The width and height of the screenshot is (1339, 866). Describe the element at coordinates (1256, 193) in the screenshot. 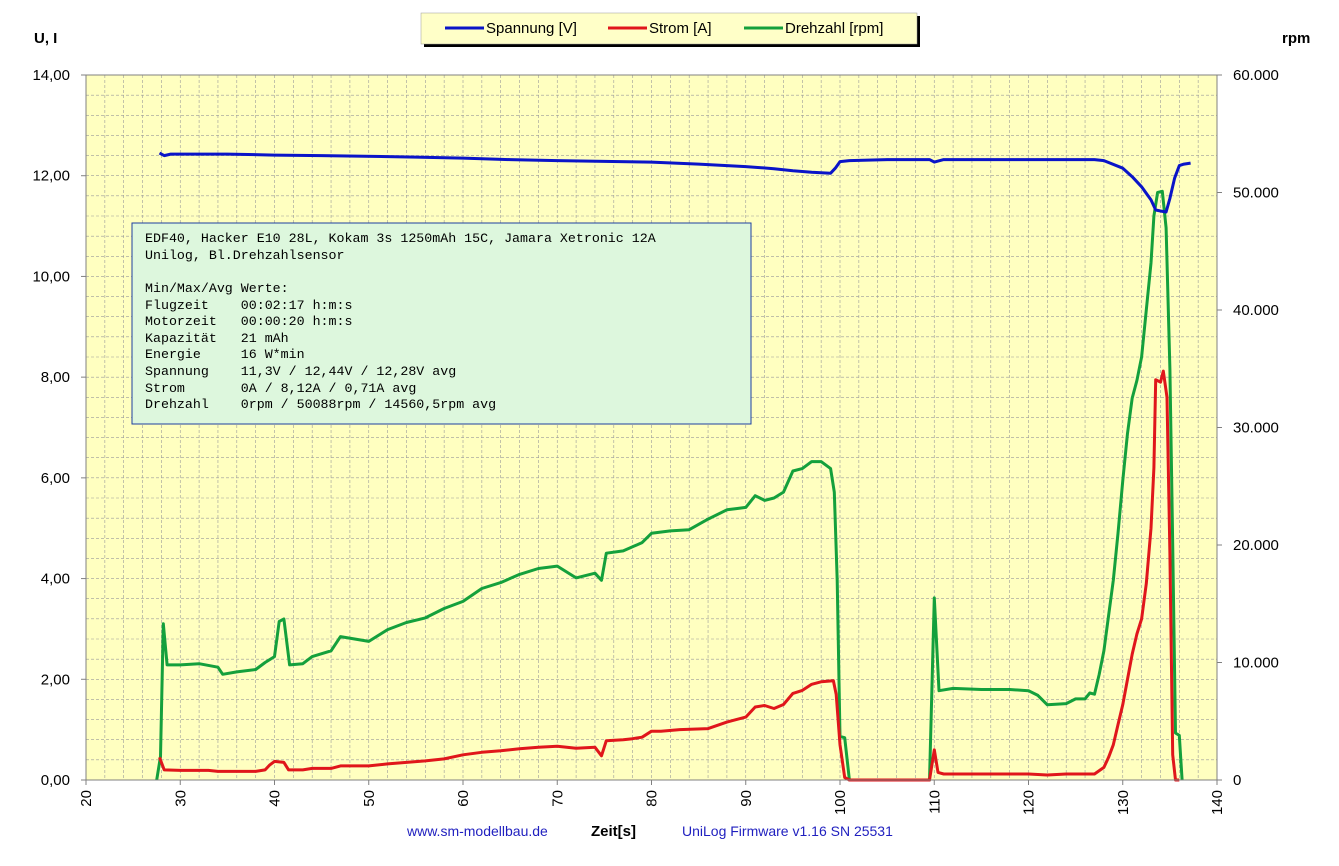

I see `right-axis-tick-label: 50.000` at that location.